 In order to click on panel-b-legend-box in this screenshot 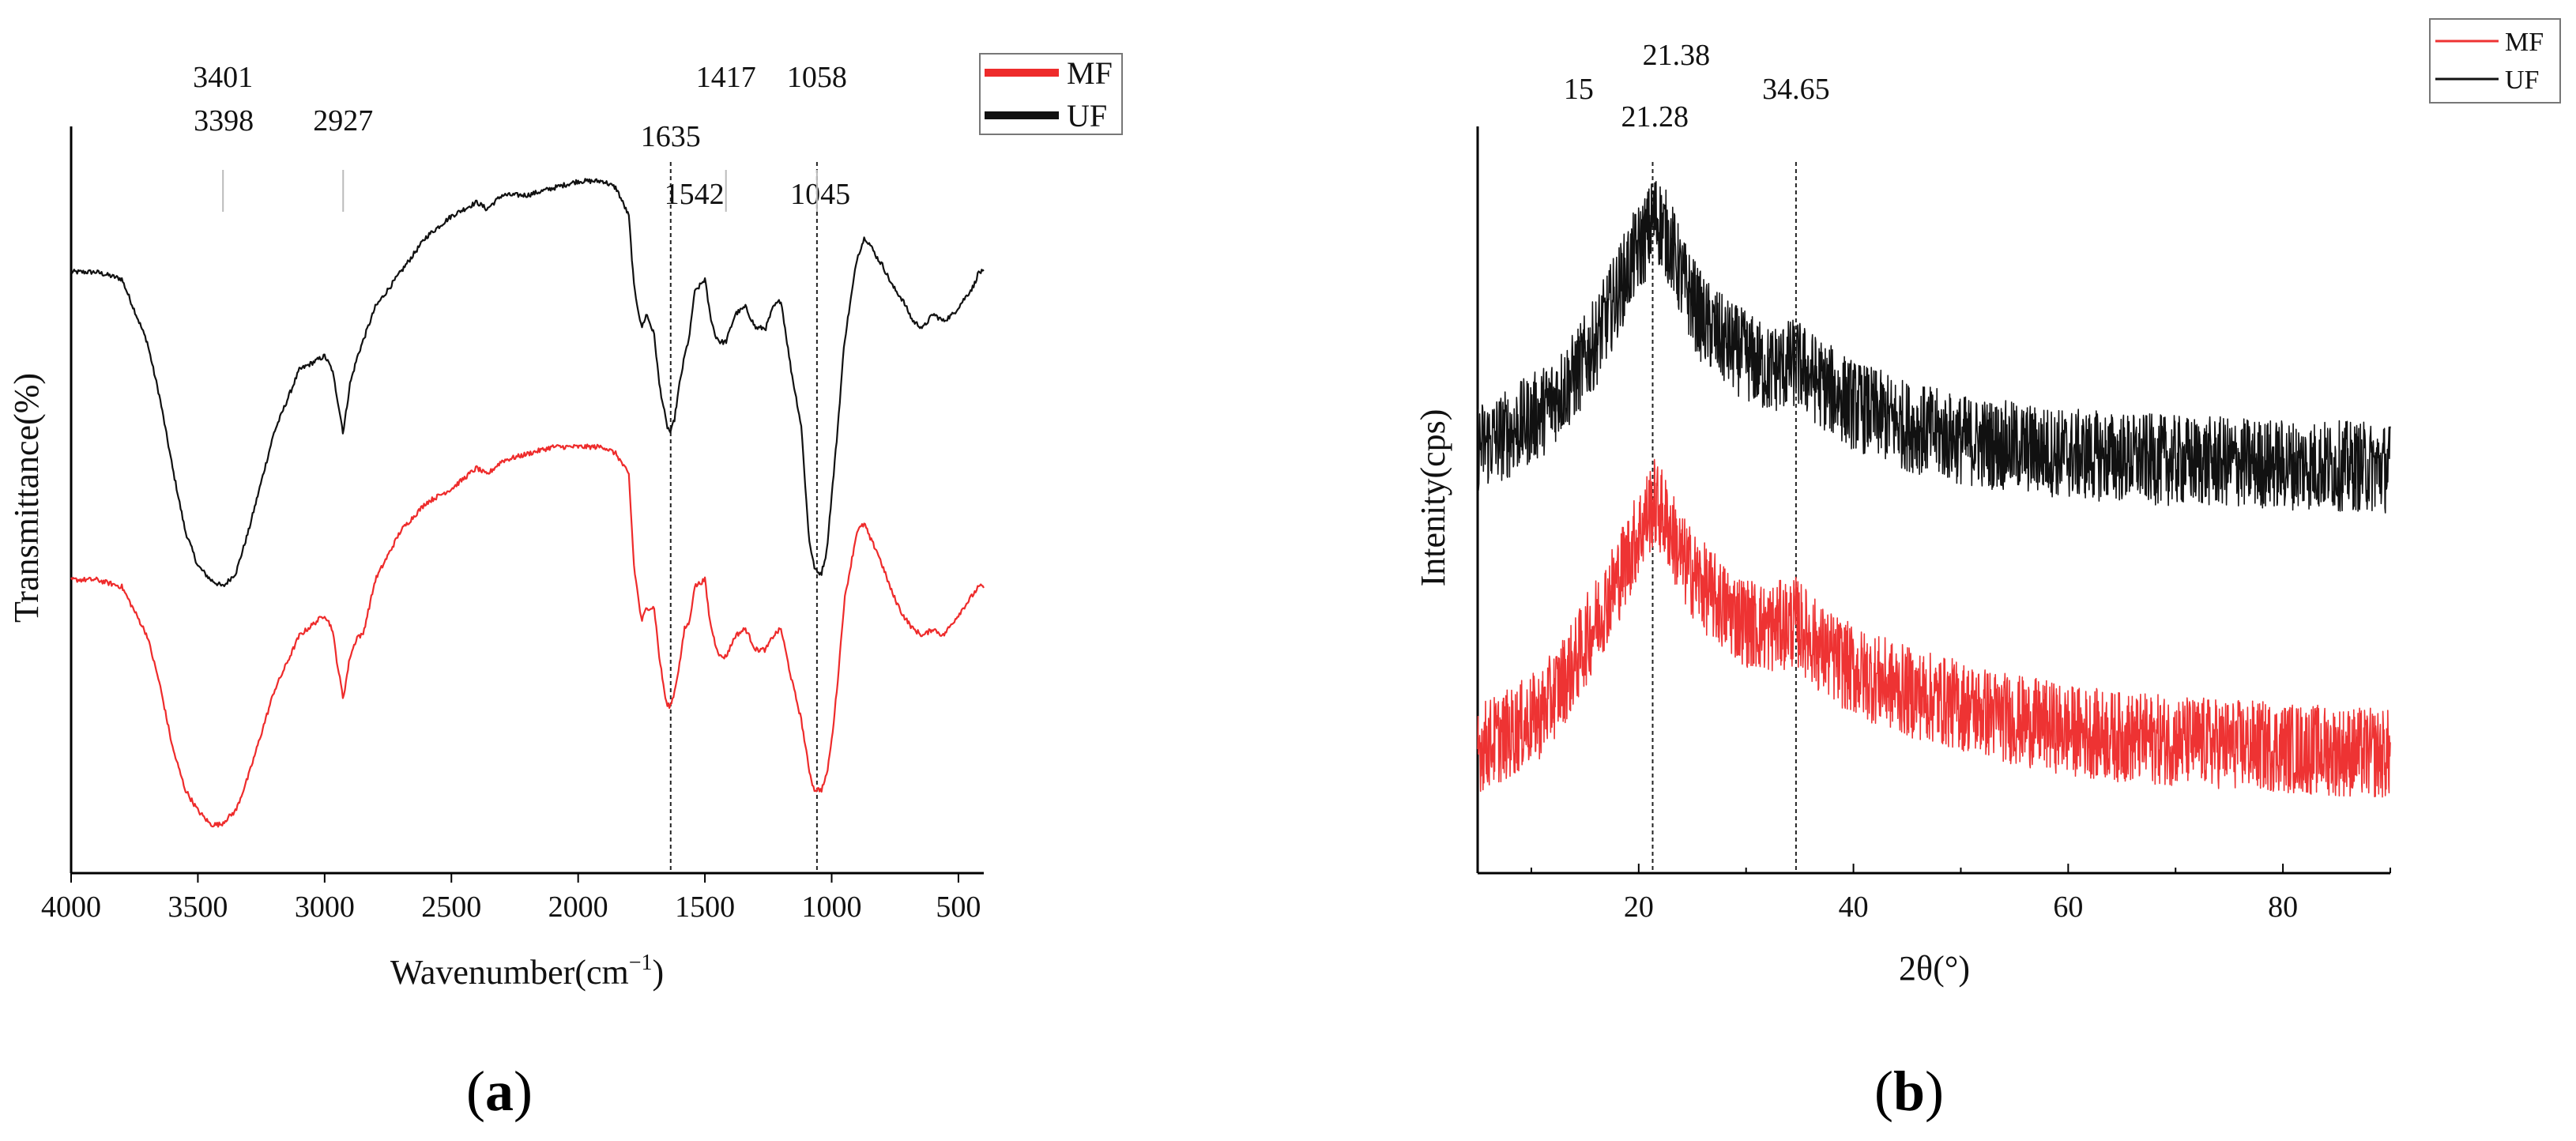, I will do `click(2495, 61)`.